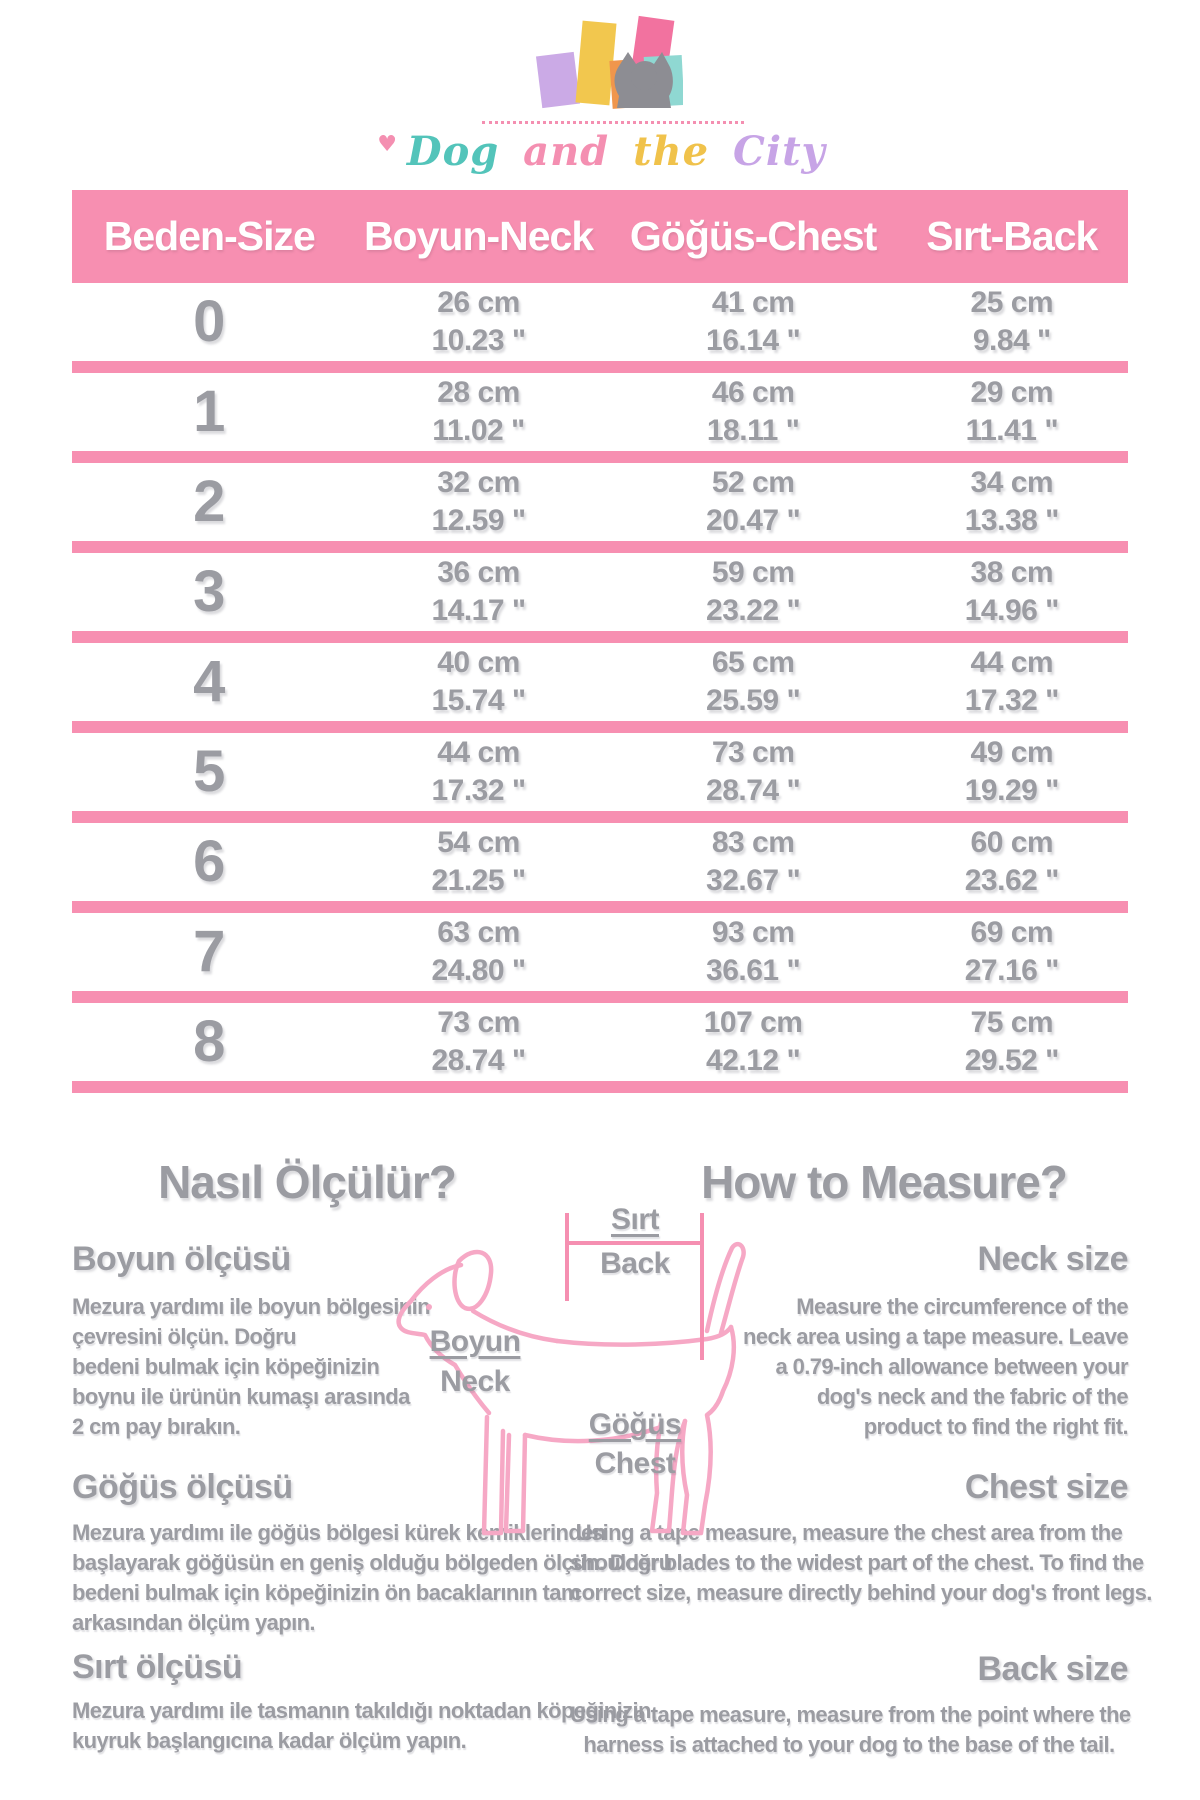 This screenshot has height=1800, width=1200. Describe the element at coordinates (753, 592) in the screenshot. I see `chest-cell: 59 cm 23.22 "` at that location.